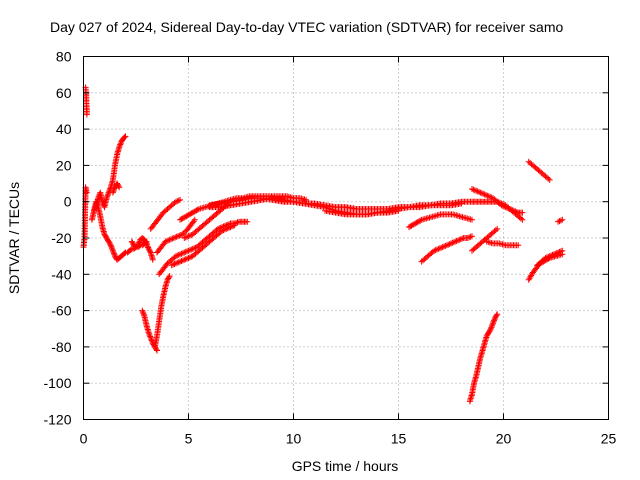 This screenshot has width=640, height=480. Describe the element at coordinates (189, 439) in the screenshot. I see `x-tick-label: 5` at that location.